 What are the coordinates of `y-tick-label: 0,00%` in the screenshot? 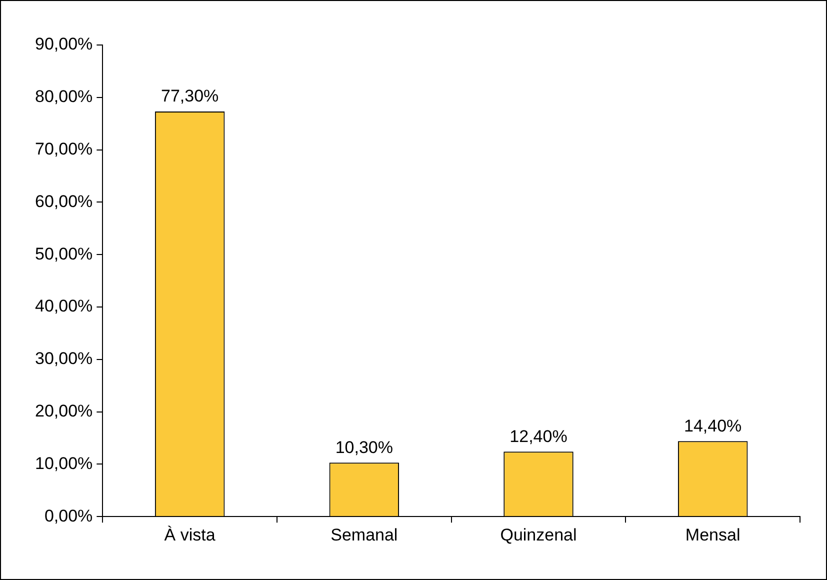 It's located at (68, 516).